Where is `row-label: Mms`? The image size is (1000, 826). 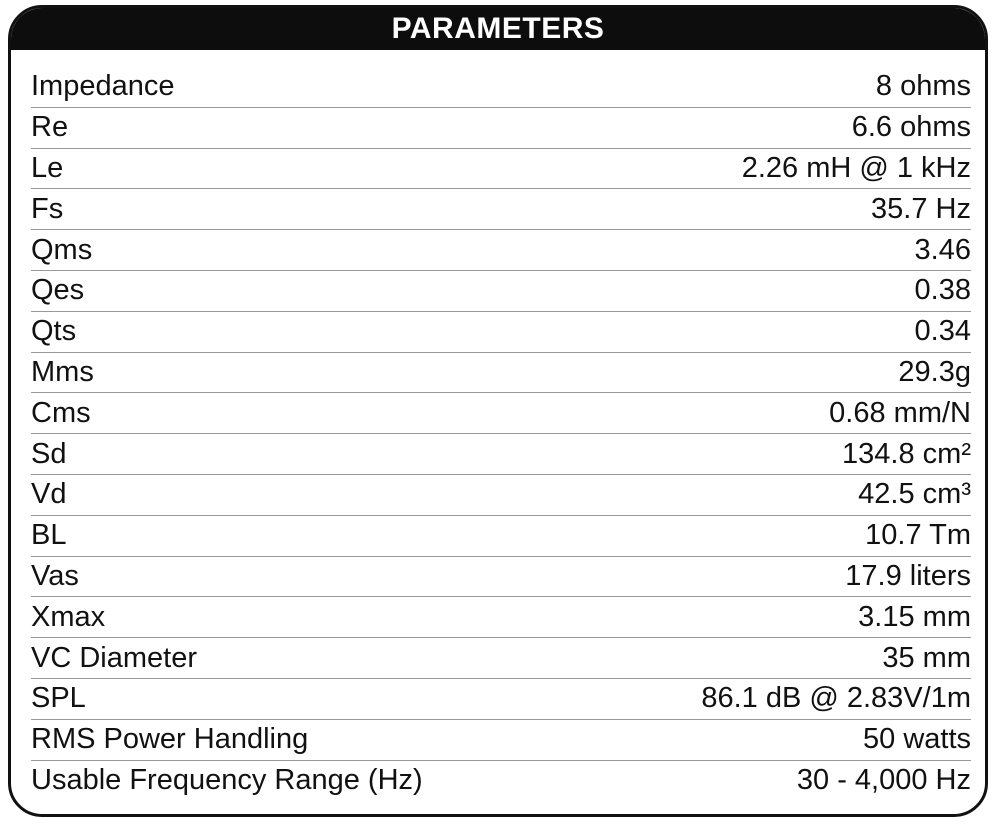 row-label: Mms is located at coordinates (62, 371).